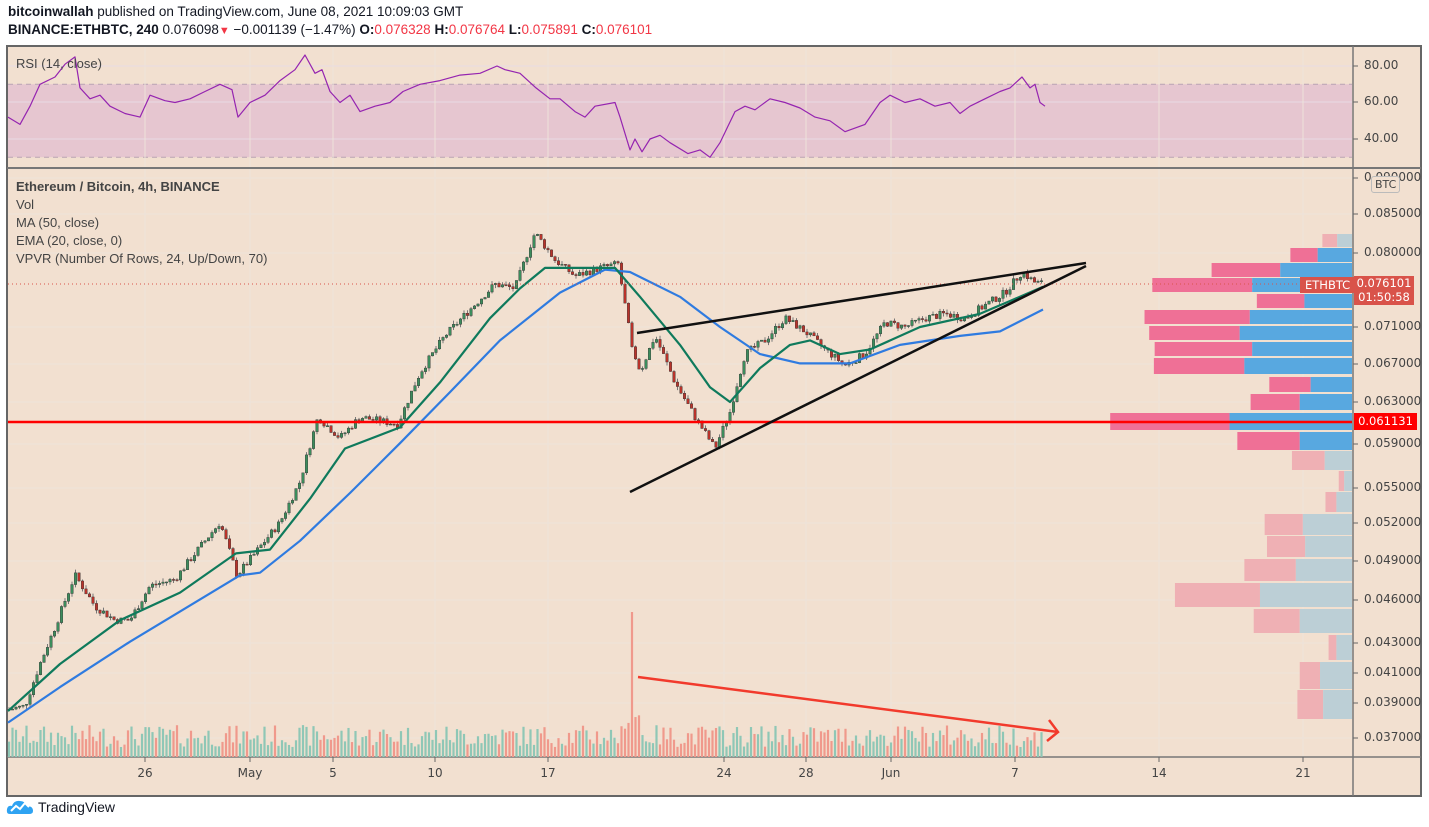 The width and height of the screenshot is (1429, 827). Describe the element at coordinates (477, 29) in the screenshot. I see `high-value: 0.076764` at that location.